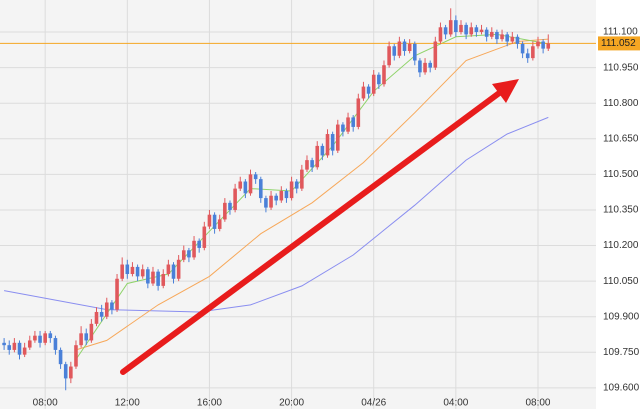 The image size is (640, 409). Describe the element at coordinates (621, 210) in the screenshot. I see `y-tick-label: 110.350` at that location.